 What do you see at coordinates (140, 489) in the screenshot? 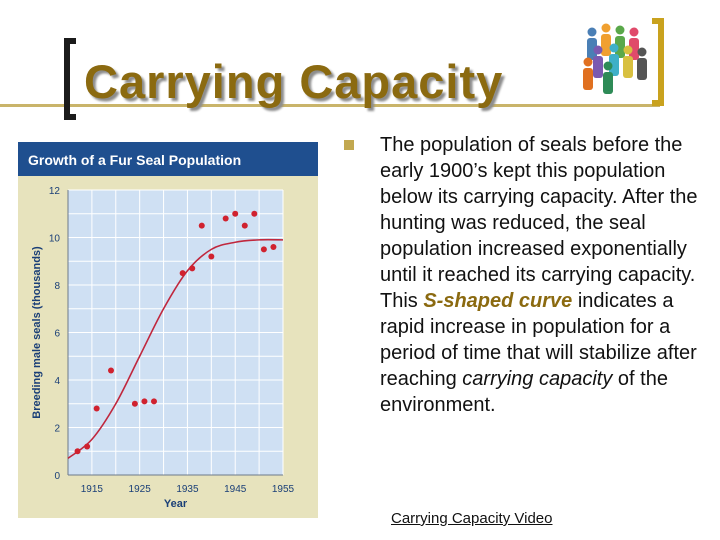
I see `x-tick-label: 1925` at bounding box center [140, 489].